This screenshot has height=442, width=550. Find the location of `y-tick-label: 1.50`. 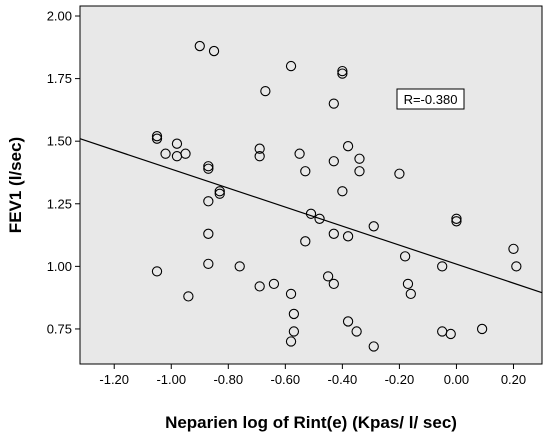

y-tick-label: 1.50 is located at coordinates (59, 141).